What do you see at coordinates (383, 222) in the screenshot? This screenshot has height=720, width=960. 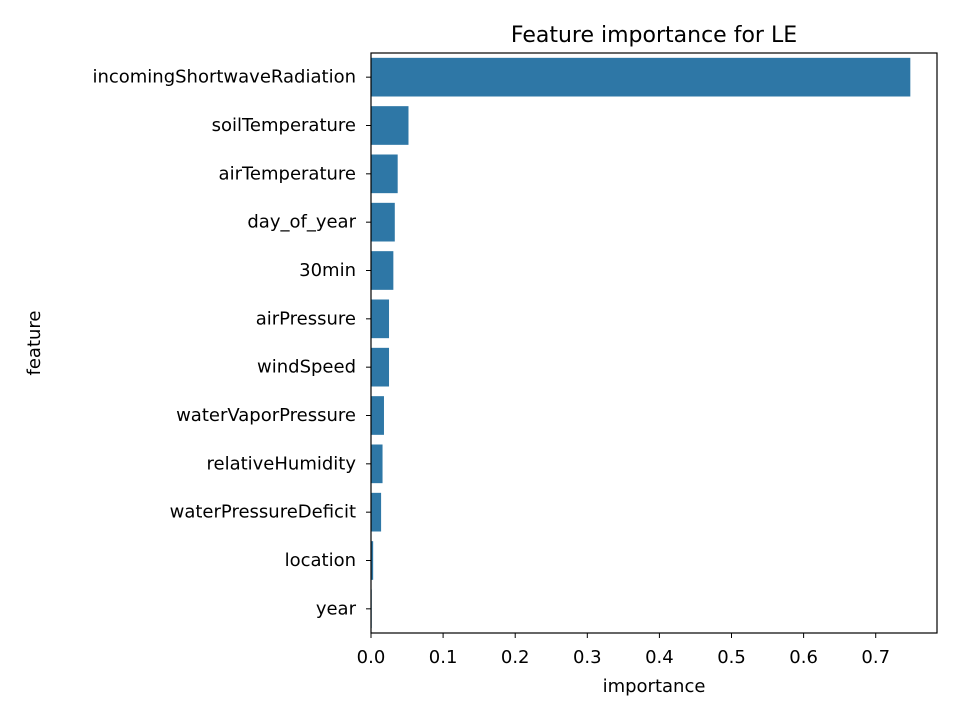 I see `bar-day_of_year` at bounding box center [383, 222].